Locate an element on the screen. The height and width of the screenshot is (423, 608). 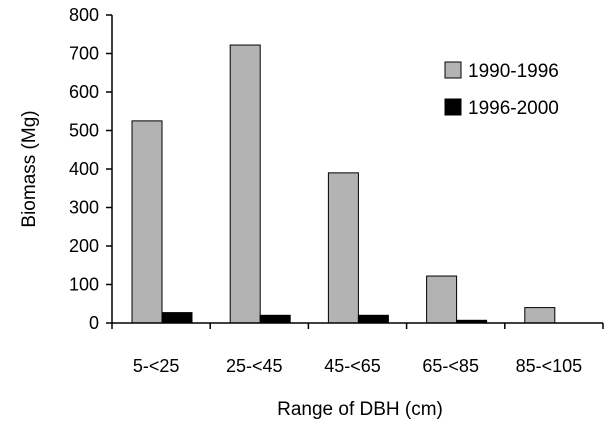
x-tick-labels: 5-<25 25-<45 45-<65 65-<85 85-<105 is located at coordinates (357, 366).